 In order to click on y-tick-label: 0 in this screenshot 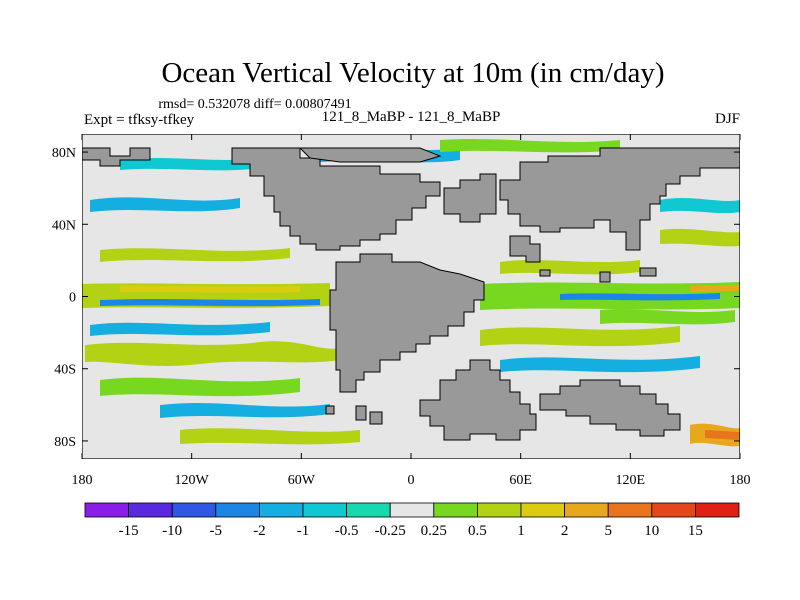, I will do `click(72, 298)`.